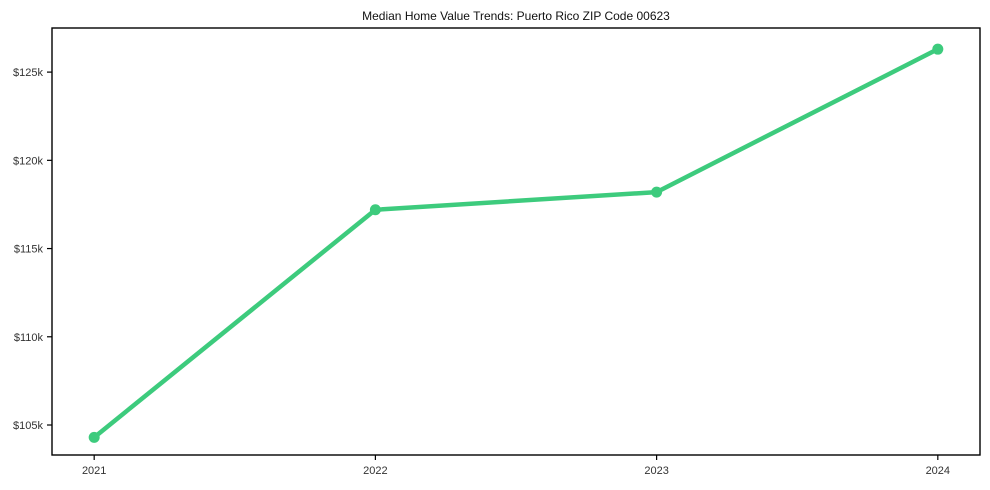 This screenshot has height=490, width=990. I want to click on y-tick-label: $120k, so click(28, 161).